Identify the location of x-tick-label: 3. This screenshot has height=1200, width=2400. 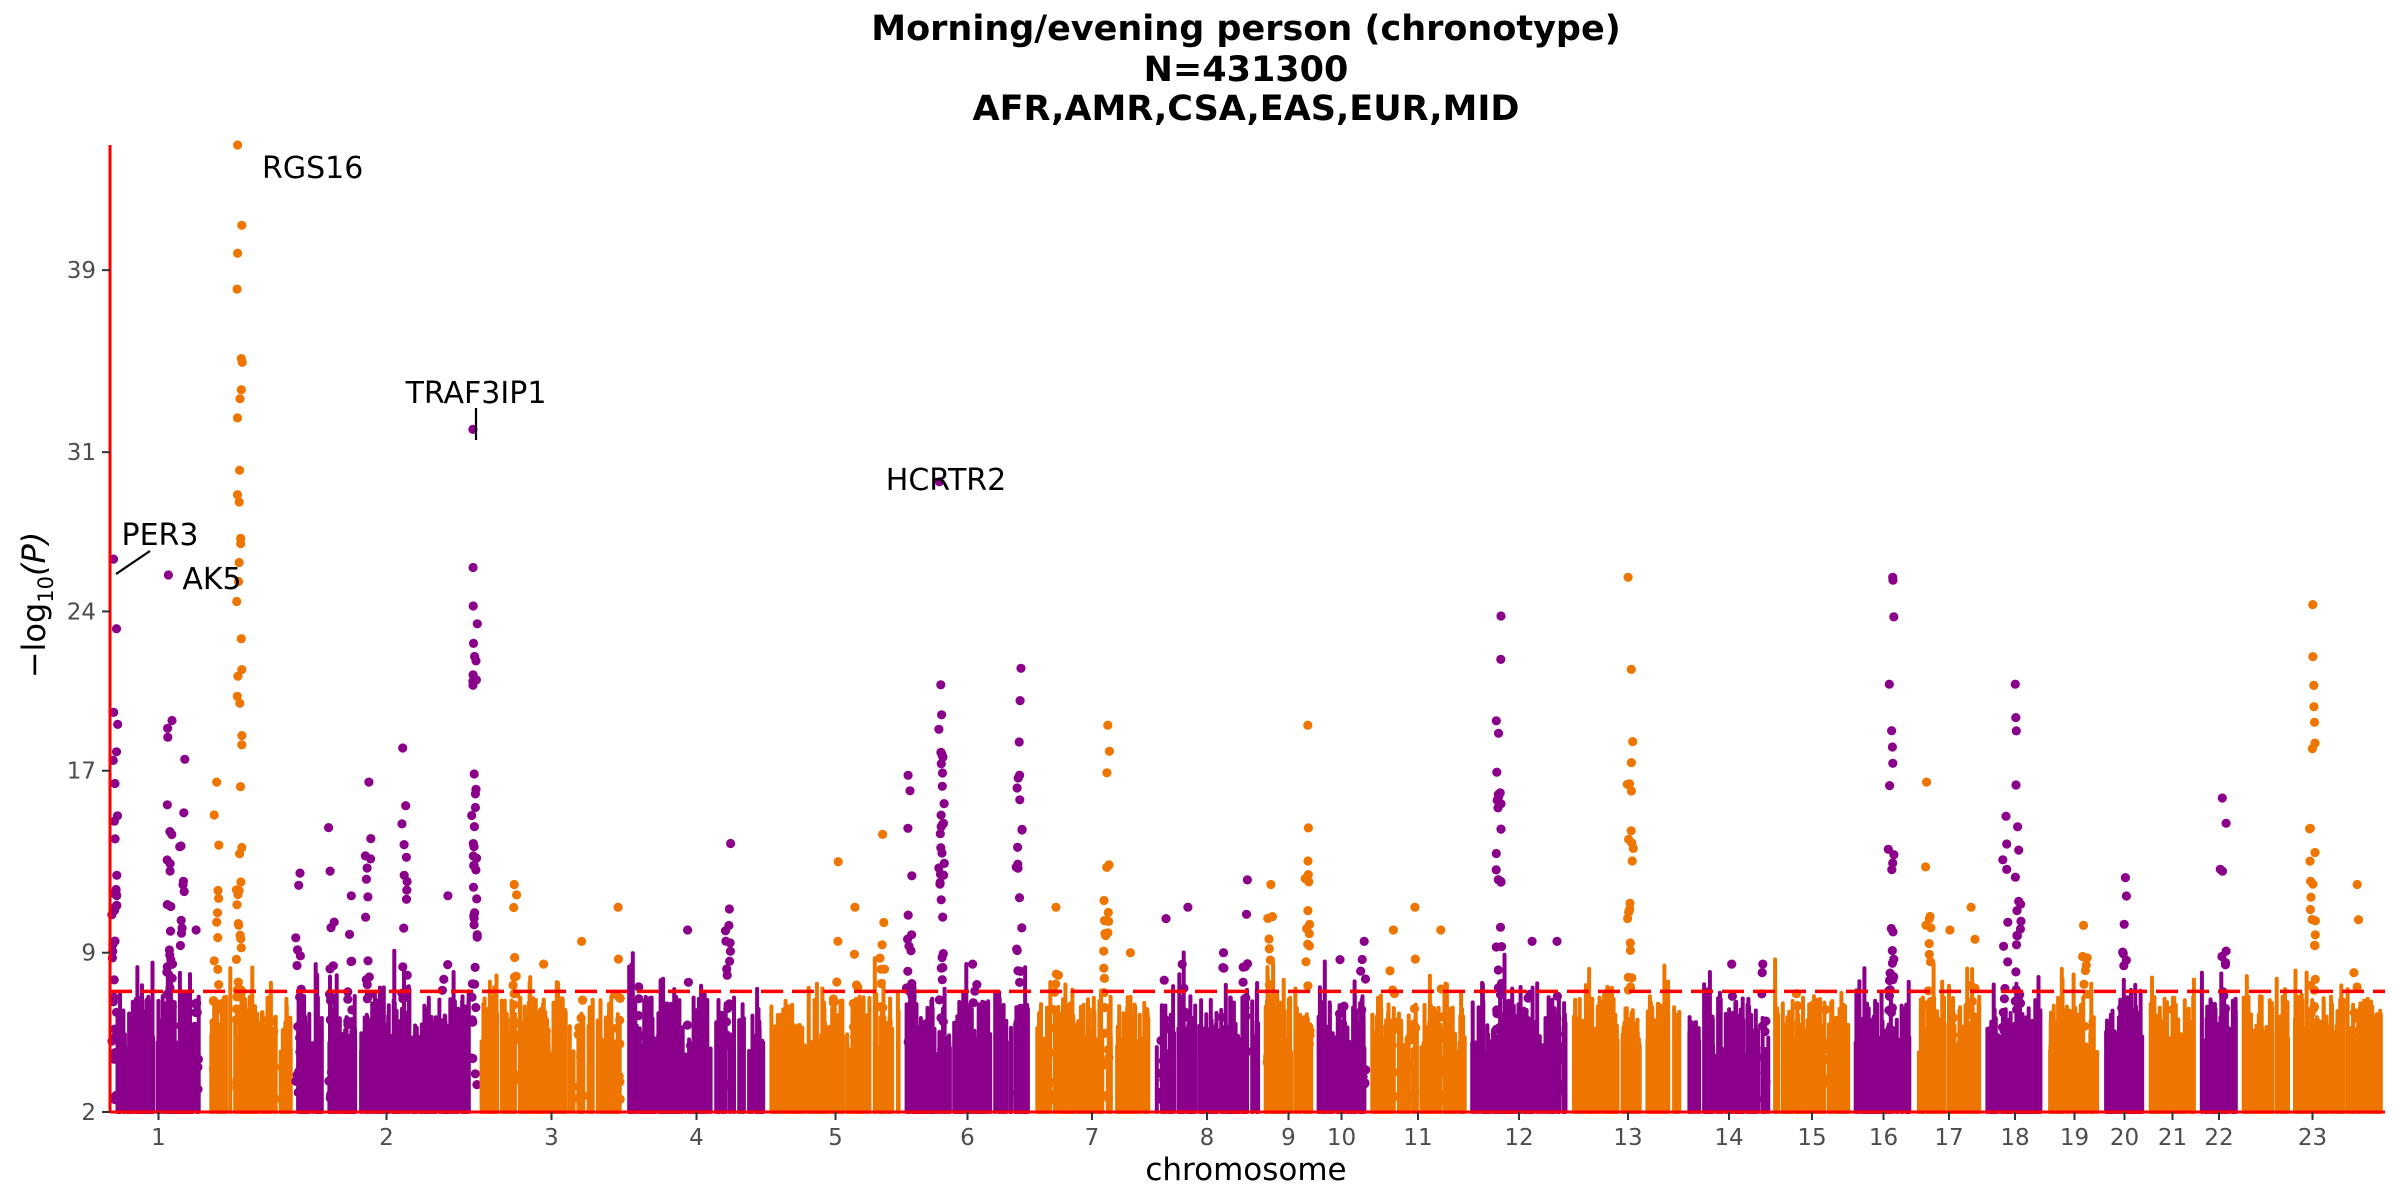
(551, 1138).